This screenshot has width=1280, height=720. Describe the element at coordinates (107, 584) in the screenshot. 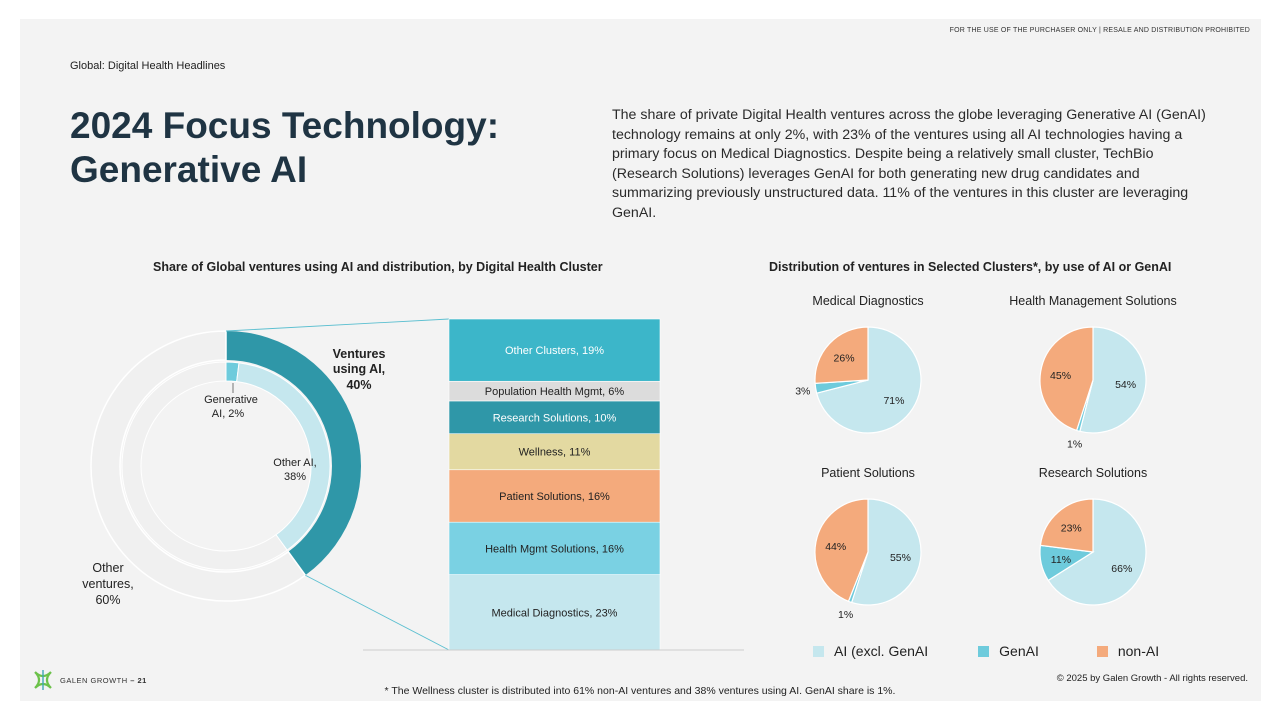

I see `label-other-ventures: Other ventures, 60%` at that location.